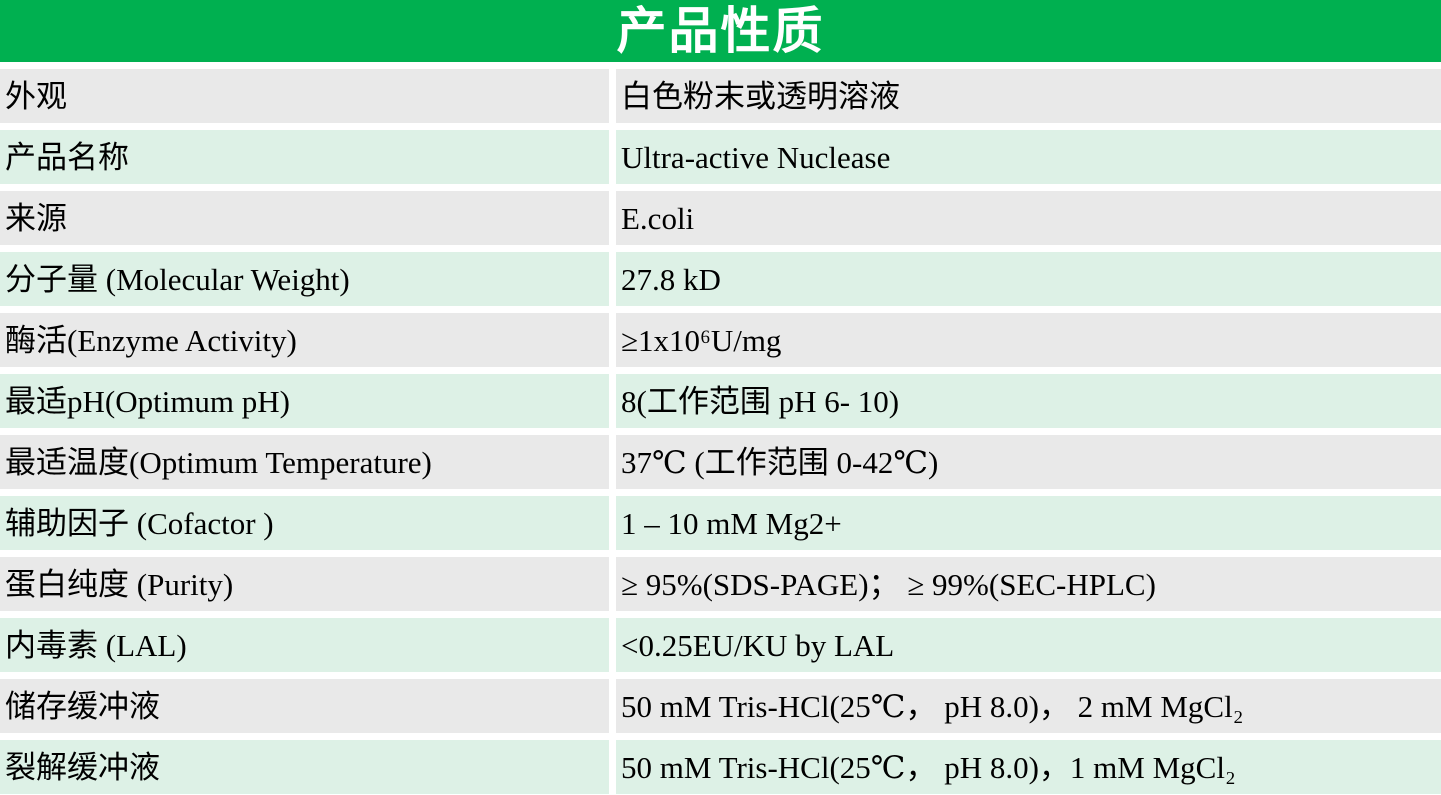 This screenshot has height=795, width=1441. Describe the element at coordinates (304, 218) in the screenshot. I see `property-label: 来源` at that location.